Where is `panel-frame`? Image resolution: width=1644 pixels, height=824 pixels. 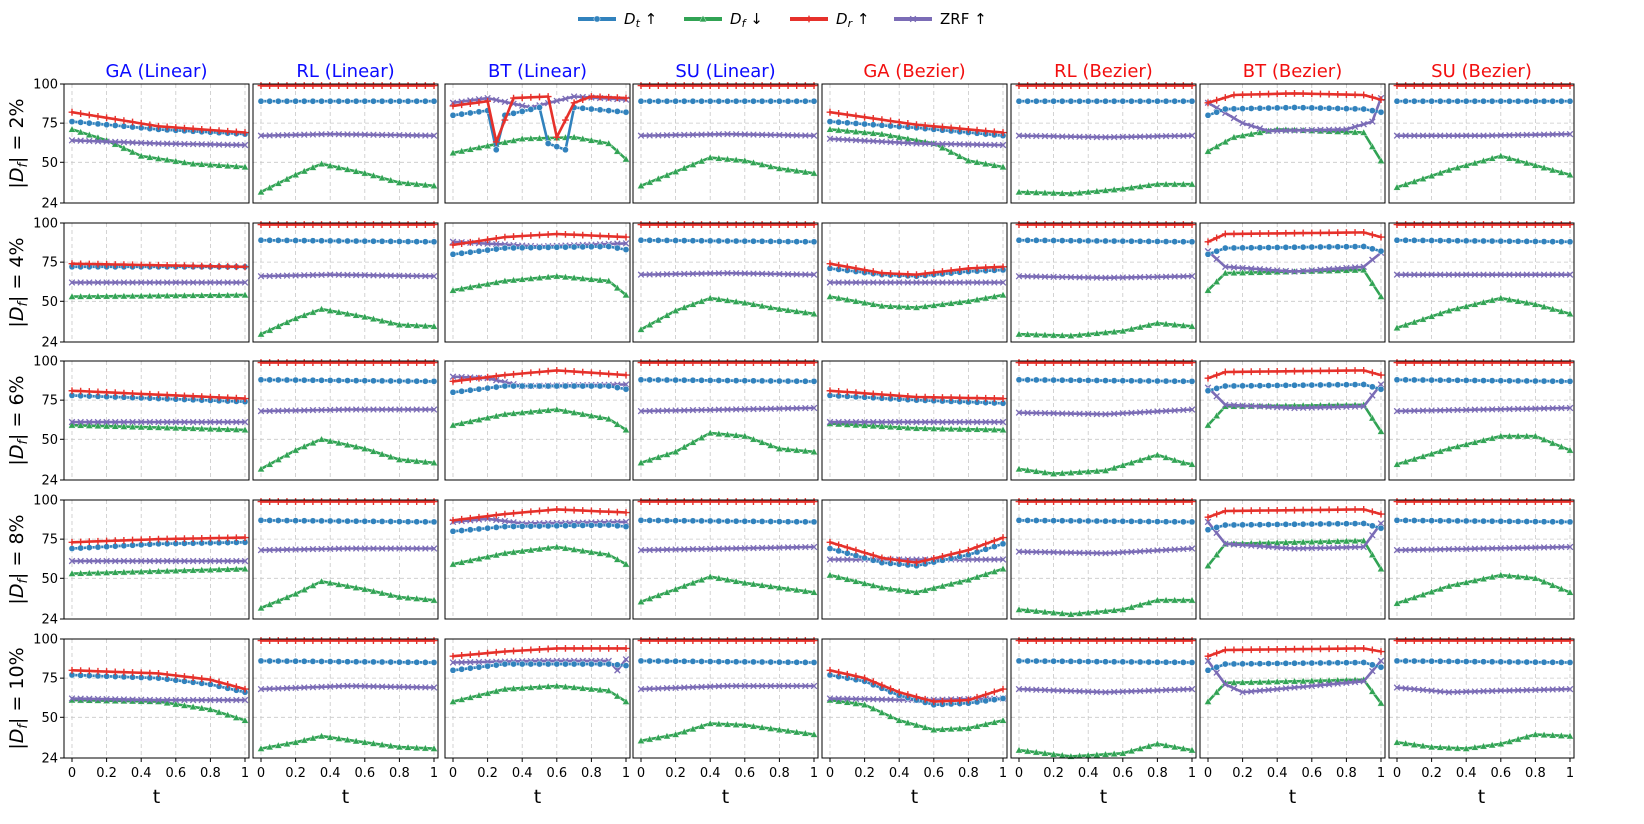 panel-frame is located at coordinates (1103, 559).